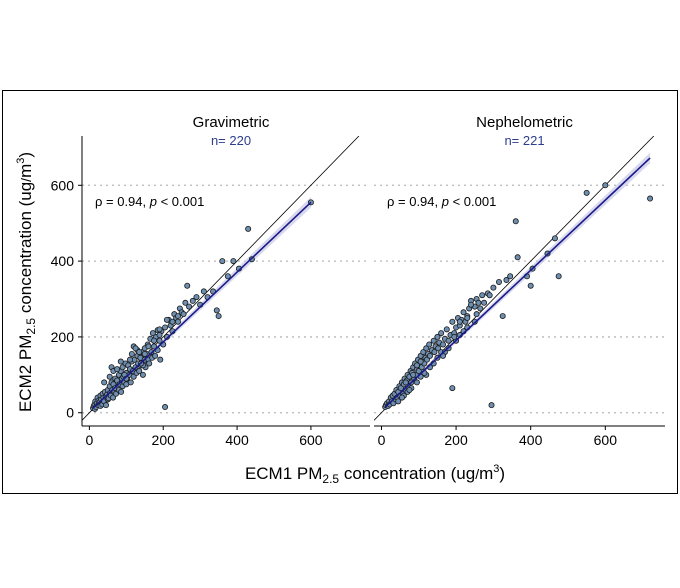 The width and height of the screenshot is (680, 588). Describe the element at coordinates (26, 282) in the screenshot. I see `y-axis-label: ECM2 PM2.5 concentration (ug/m3)` at that location.